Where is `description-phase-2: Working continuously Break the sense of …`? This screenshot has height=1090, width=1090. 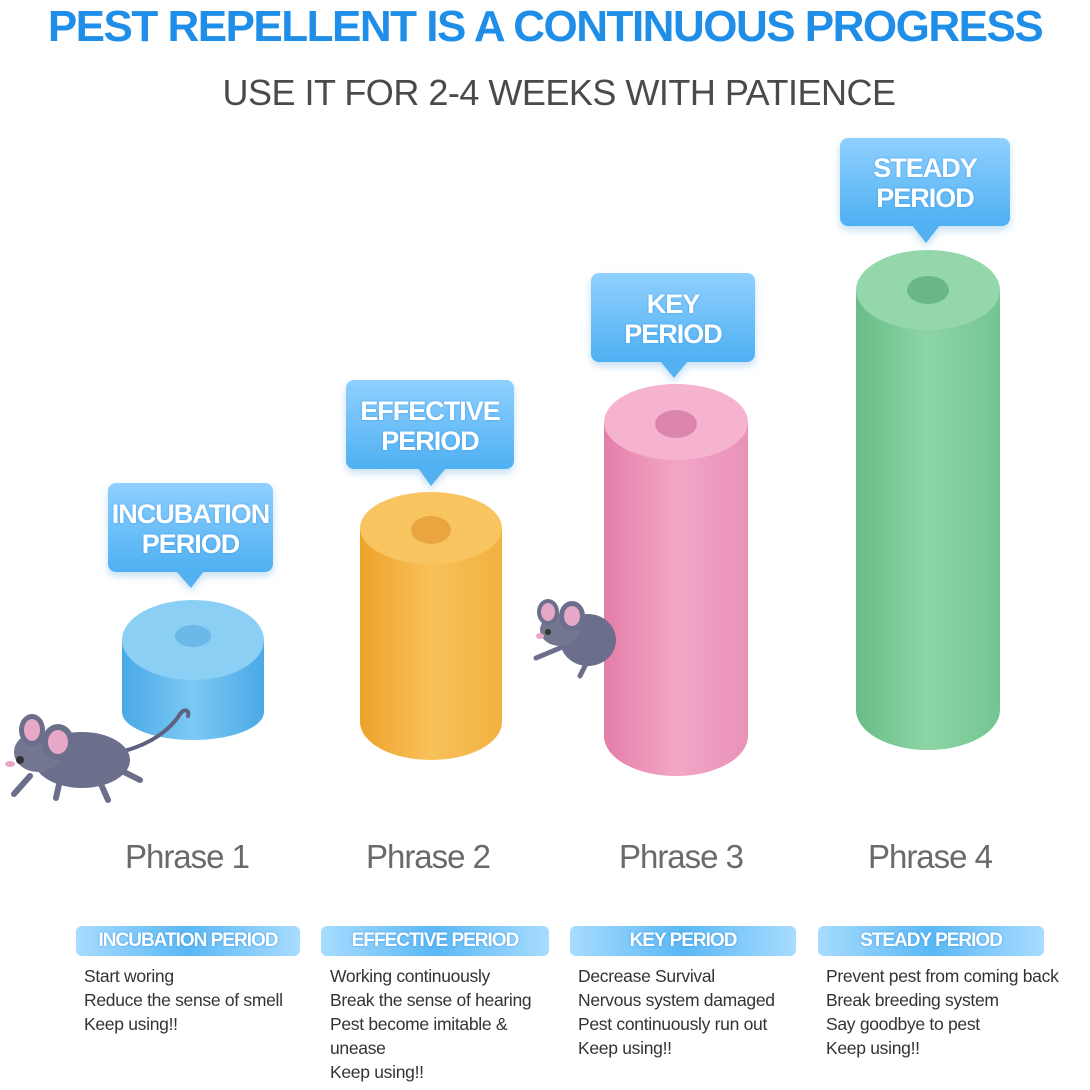
description-phase-2: Working continuously Break the sense of … is located at coordinates (431, 1024).